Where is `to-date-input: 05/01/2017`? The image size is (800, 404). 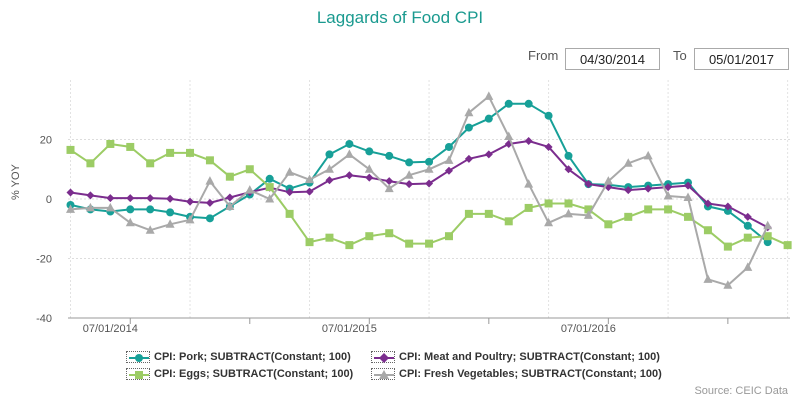
to-date-input: 05/01/2017 is located at coordinates (741, 59).